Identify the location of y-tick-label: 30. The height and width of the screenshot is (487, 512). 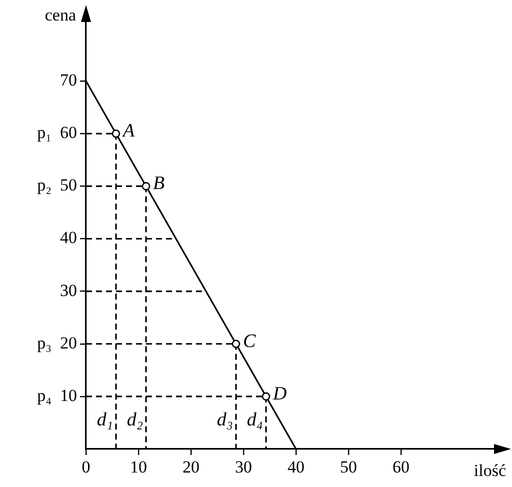
(68, 290).